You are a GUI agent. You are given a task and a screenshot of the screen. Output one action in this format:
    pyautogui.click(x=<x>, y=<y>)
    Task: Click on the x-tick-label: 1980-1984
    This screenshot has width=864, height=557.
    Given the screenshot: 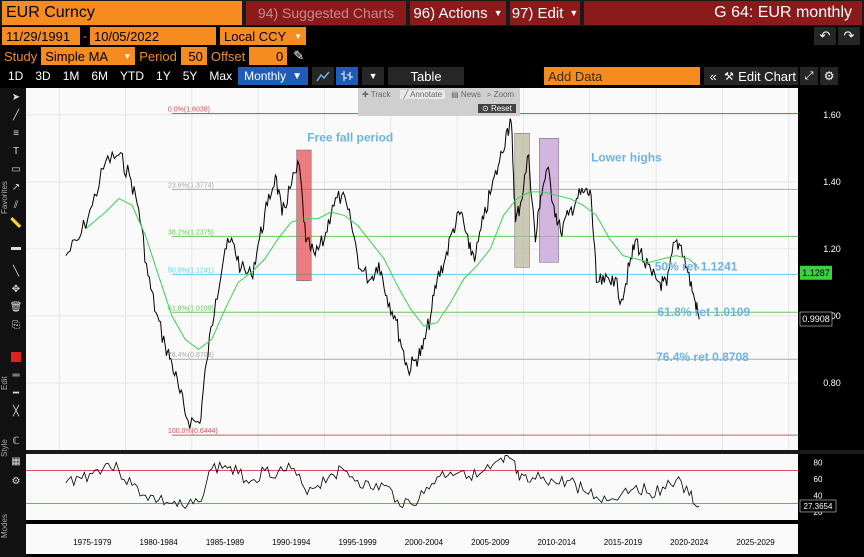 What is the action you would take?
    pyautogui.click(x=159, y=542)
    